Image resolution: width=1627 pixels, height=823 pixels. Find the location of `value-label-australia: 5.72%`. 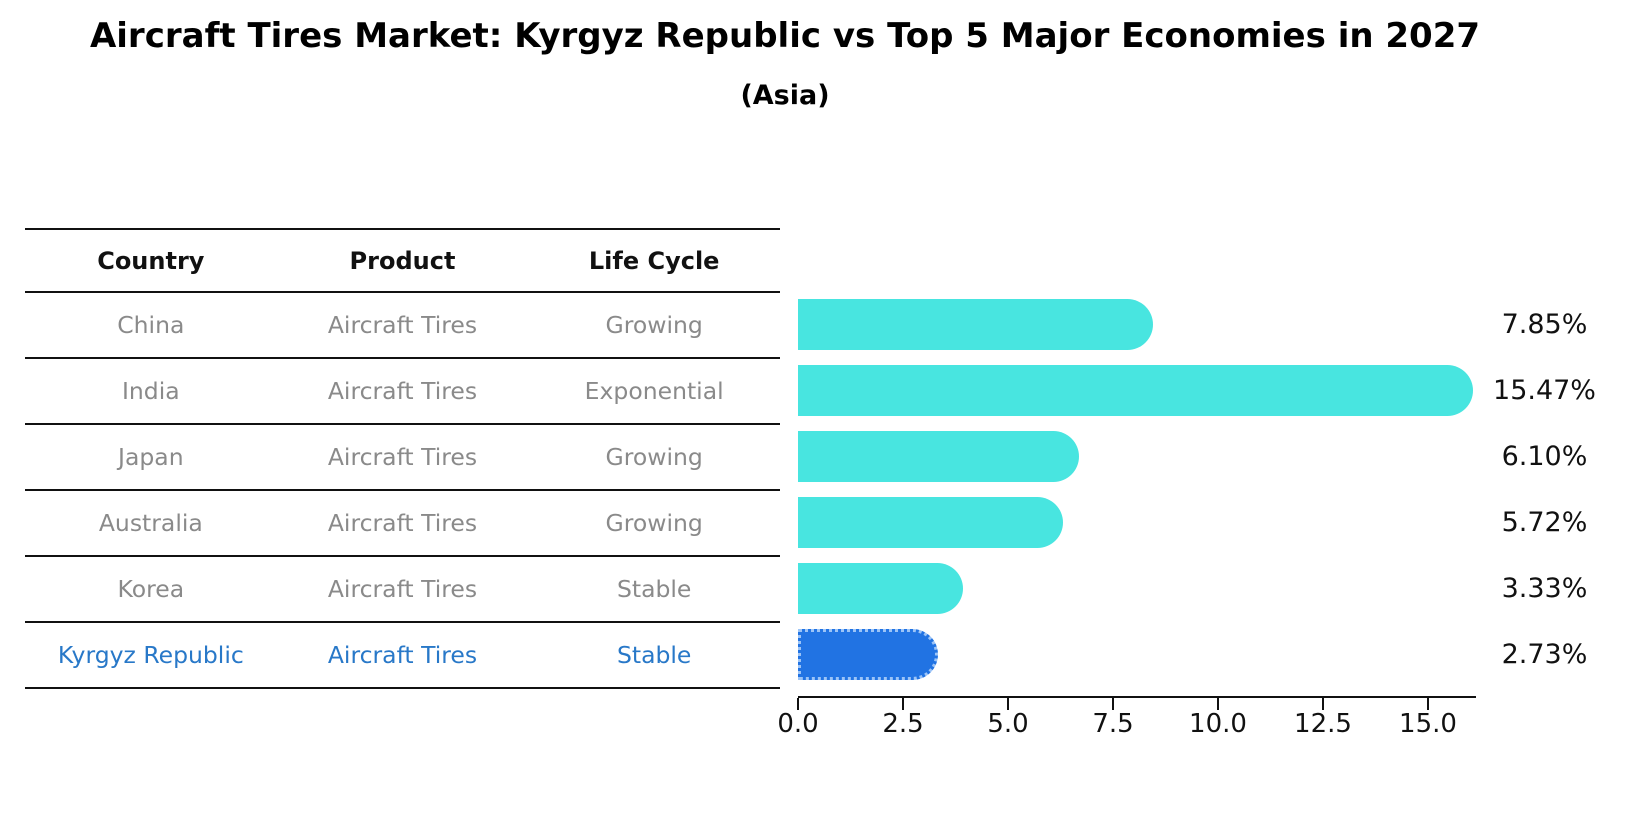

value-label-australia: 5.72% is located at coordinates (1544, 522).